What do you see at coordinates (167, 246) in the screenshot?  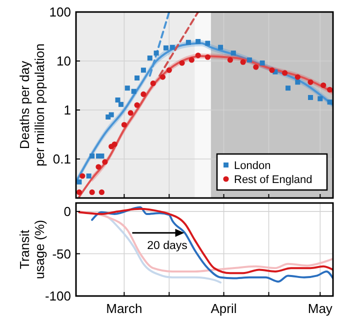 I see `annotation: 20 days` at bounding box center [167, 246].